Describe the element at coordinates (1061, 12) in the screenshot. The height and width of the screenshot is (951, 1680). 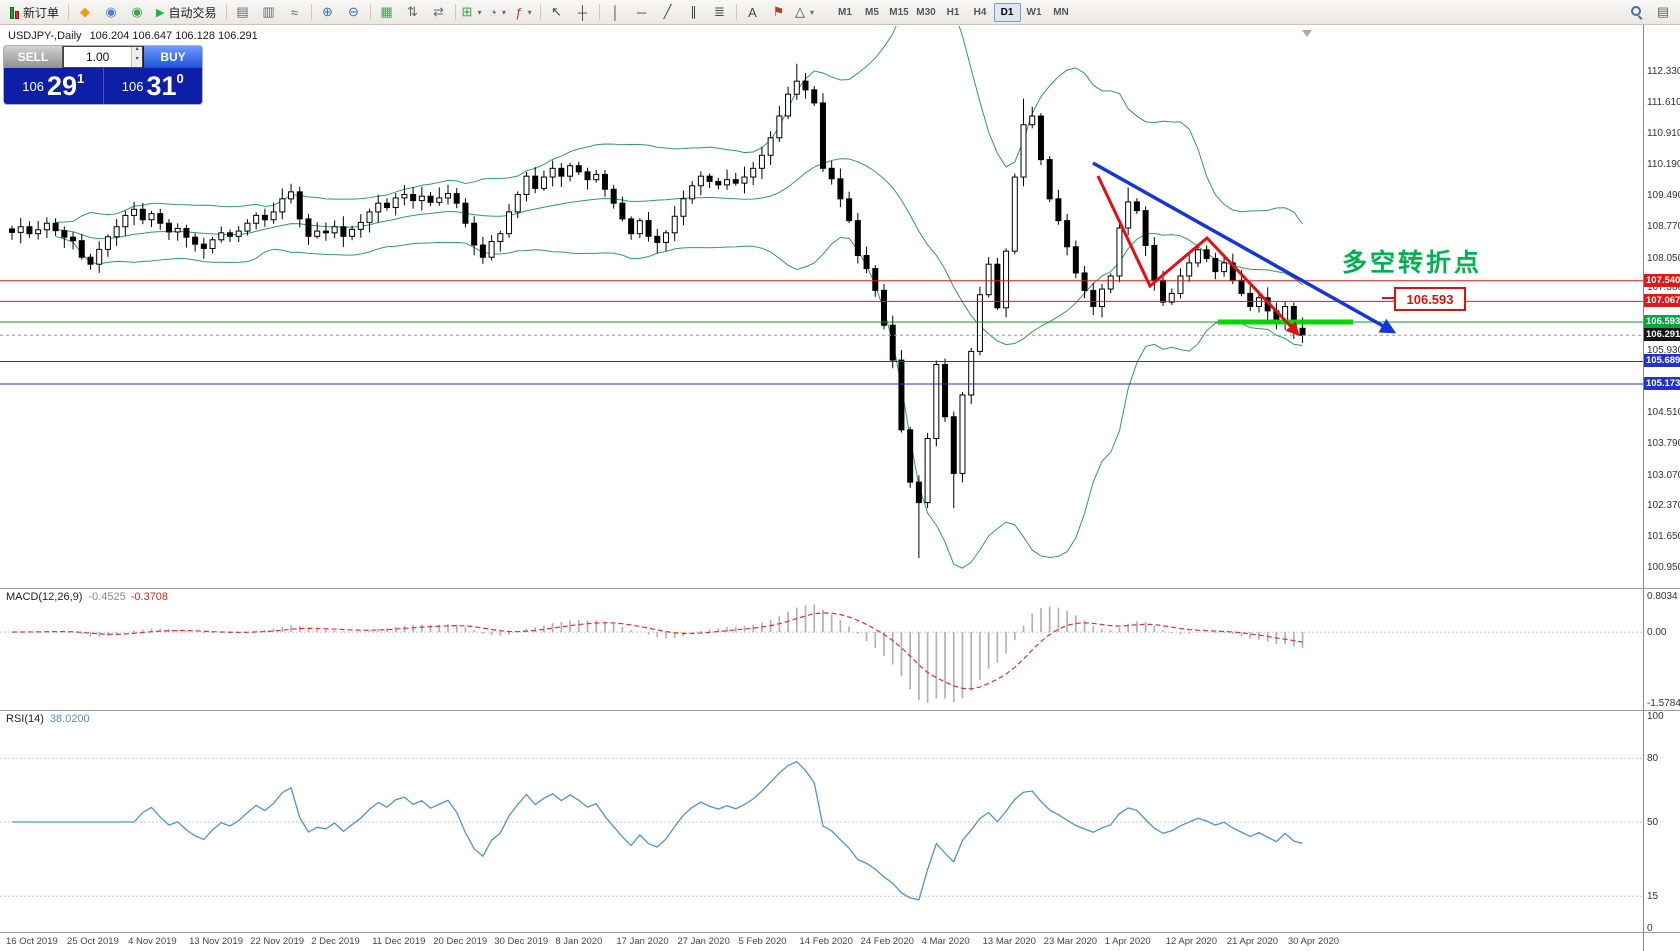
I see `timeframe-mn: MN` at that location.